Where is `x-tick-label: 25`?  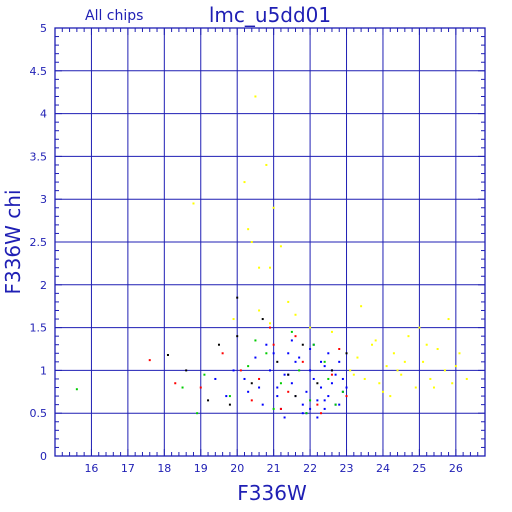 x-tick-label: 25 is located at coordinates (419, 468).